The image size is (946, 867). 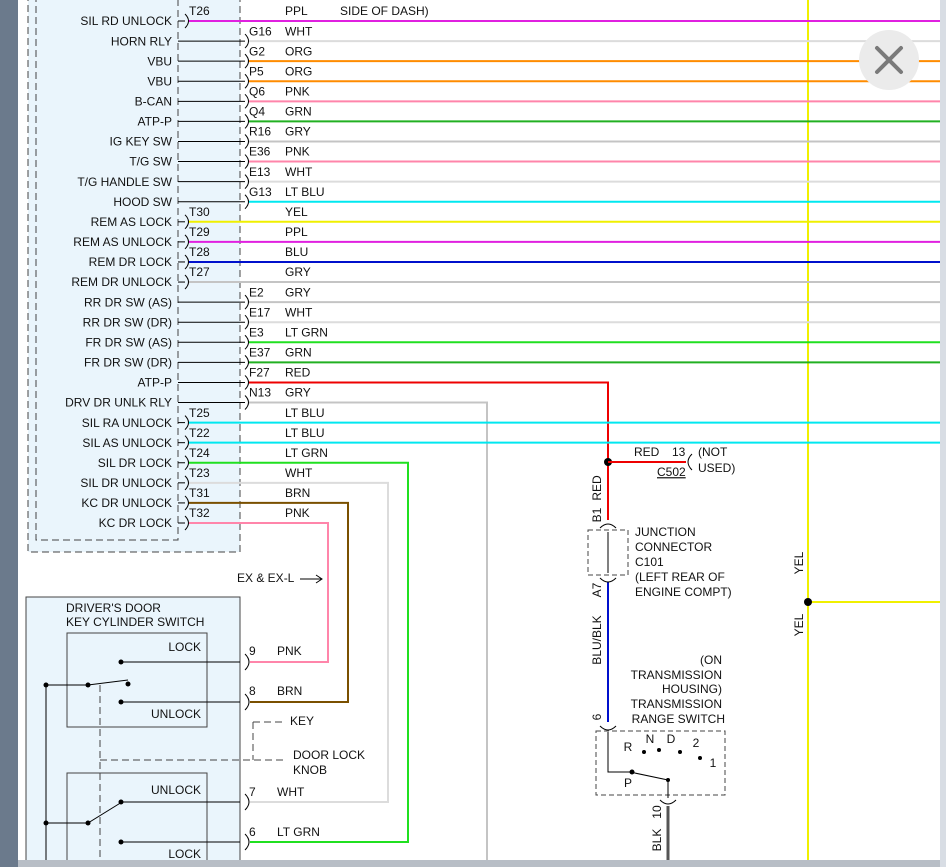 I want to click on pin-label: 9, so click(x=252, y=651).